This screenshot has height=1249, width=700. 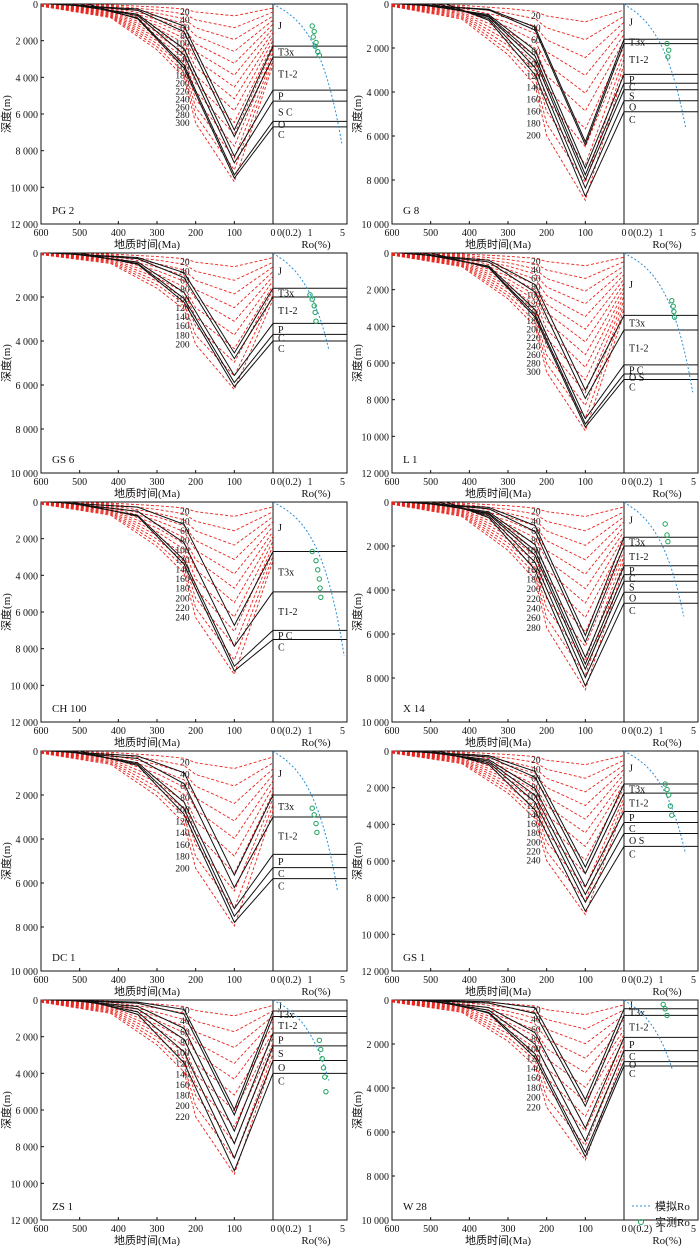 I want to click on y-tick-label: 8 000, so click(x=378, y=899).